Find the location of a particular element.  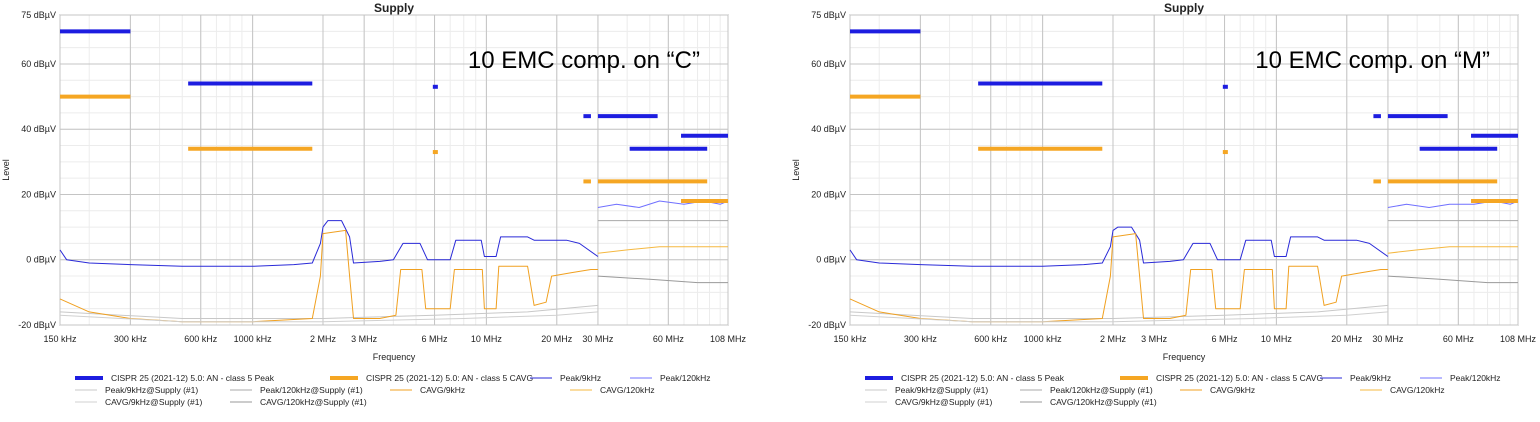

annotation-text: 10 EMC comp. on “C” is located at coordinates (584, 60).